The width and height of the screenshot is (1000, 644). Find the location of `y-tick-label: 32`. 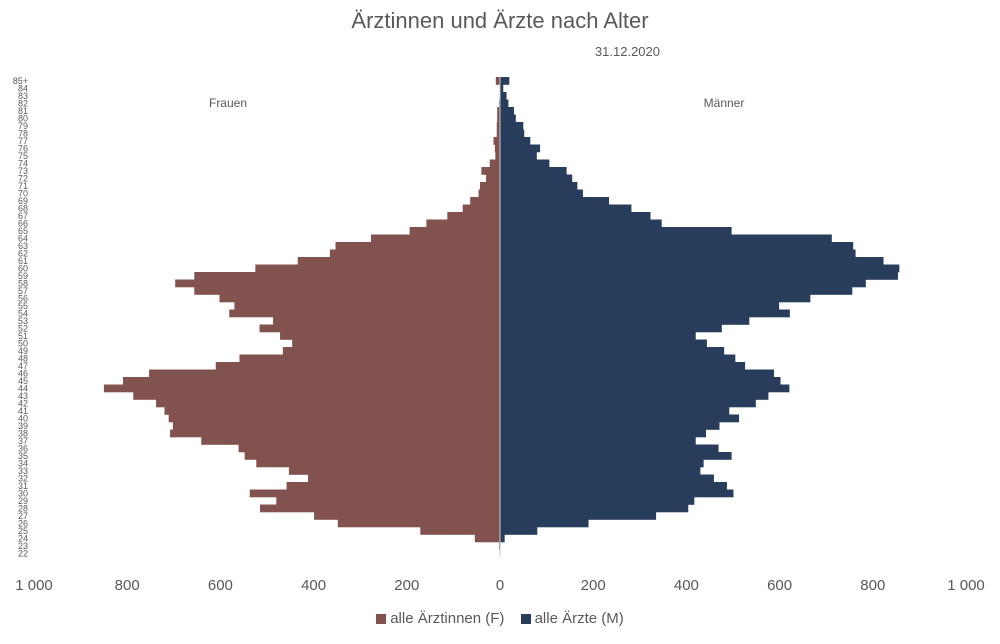

y-tick-label: 32 is located at coordinates (23, 479).